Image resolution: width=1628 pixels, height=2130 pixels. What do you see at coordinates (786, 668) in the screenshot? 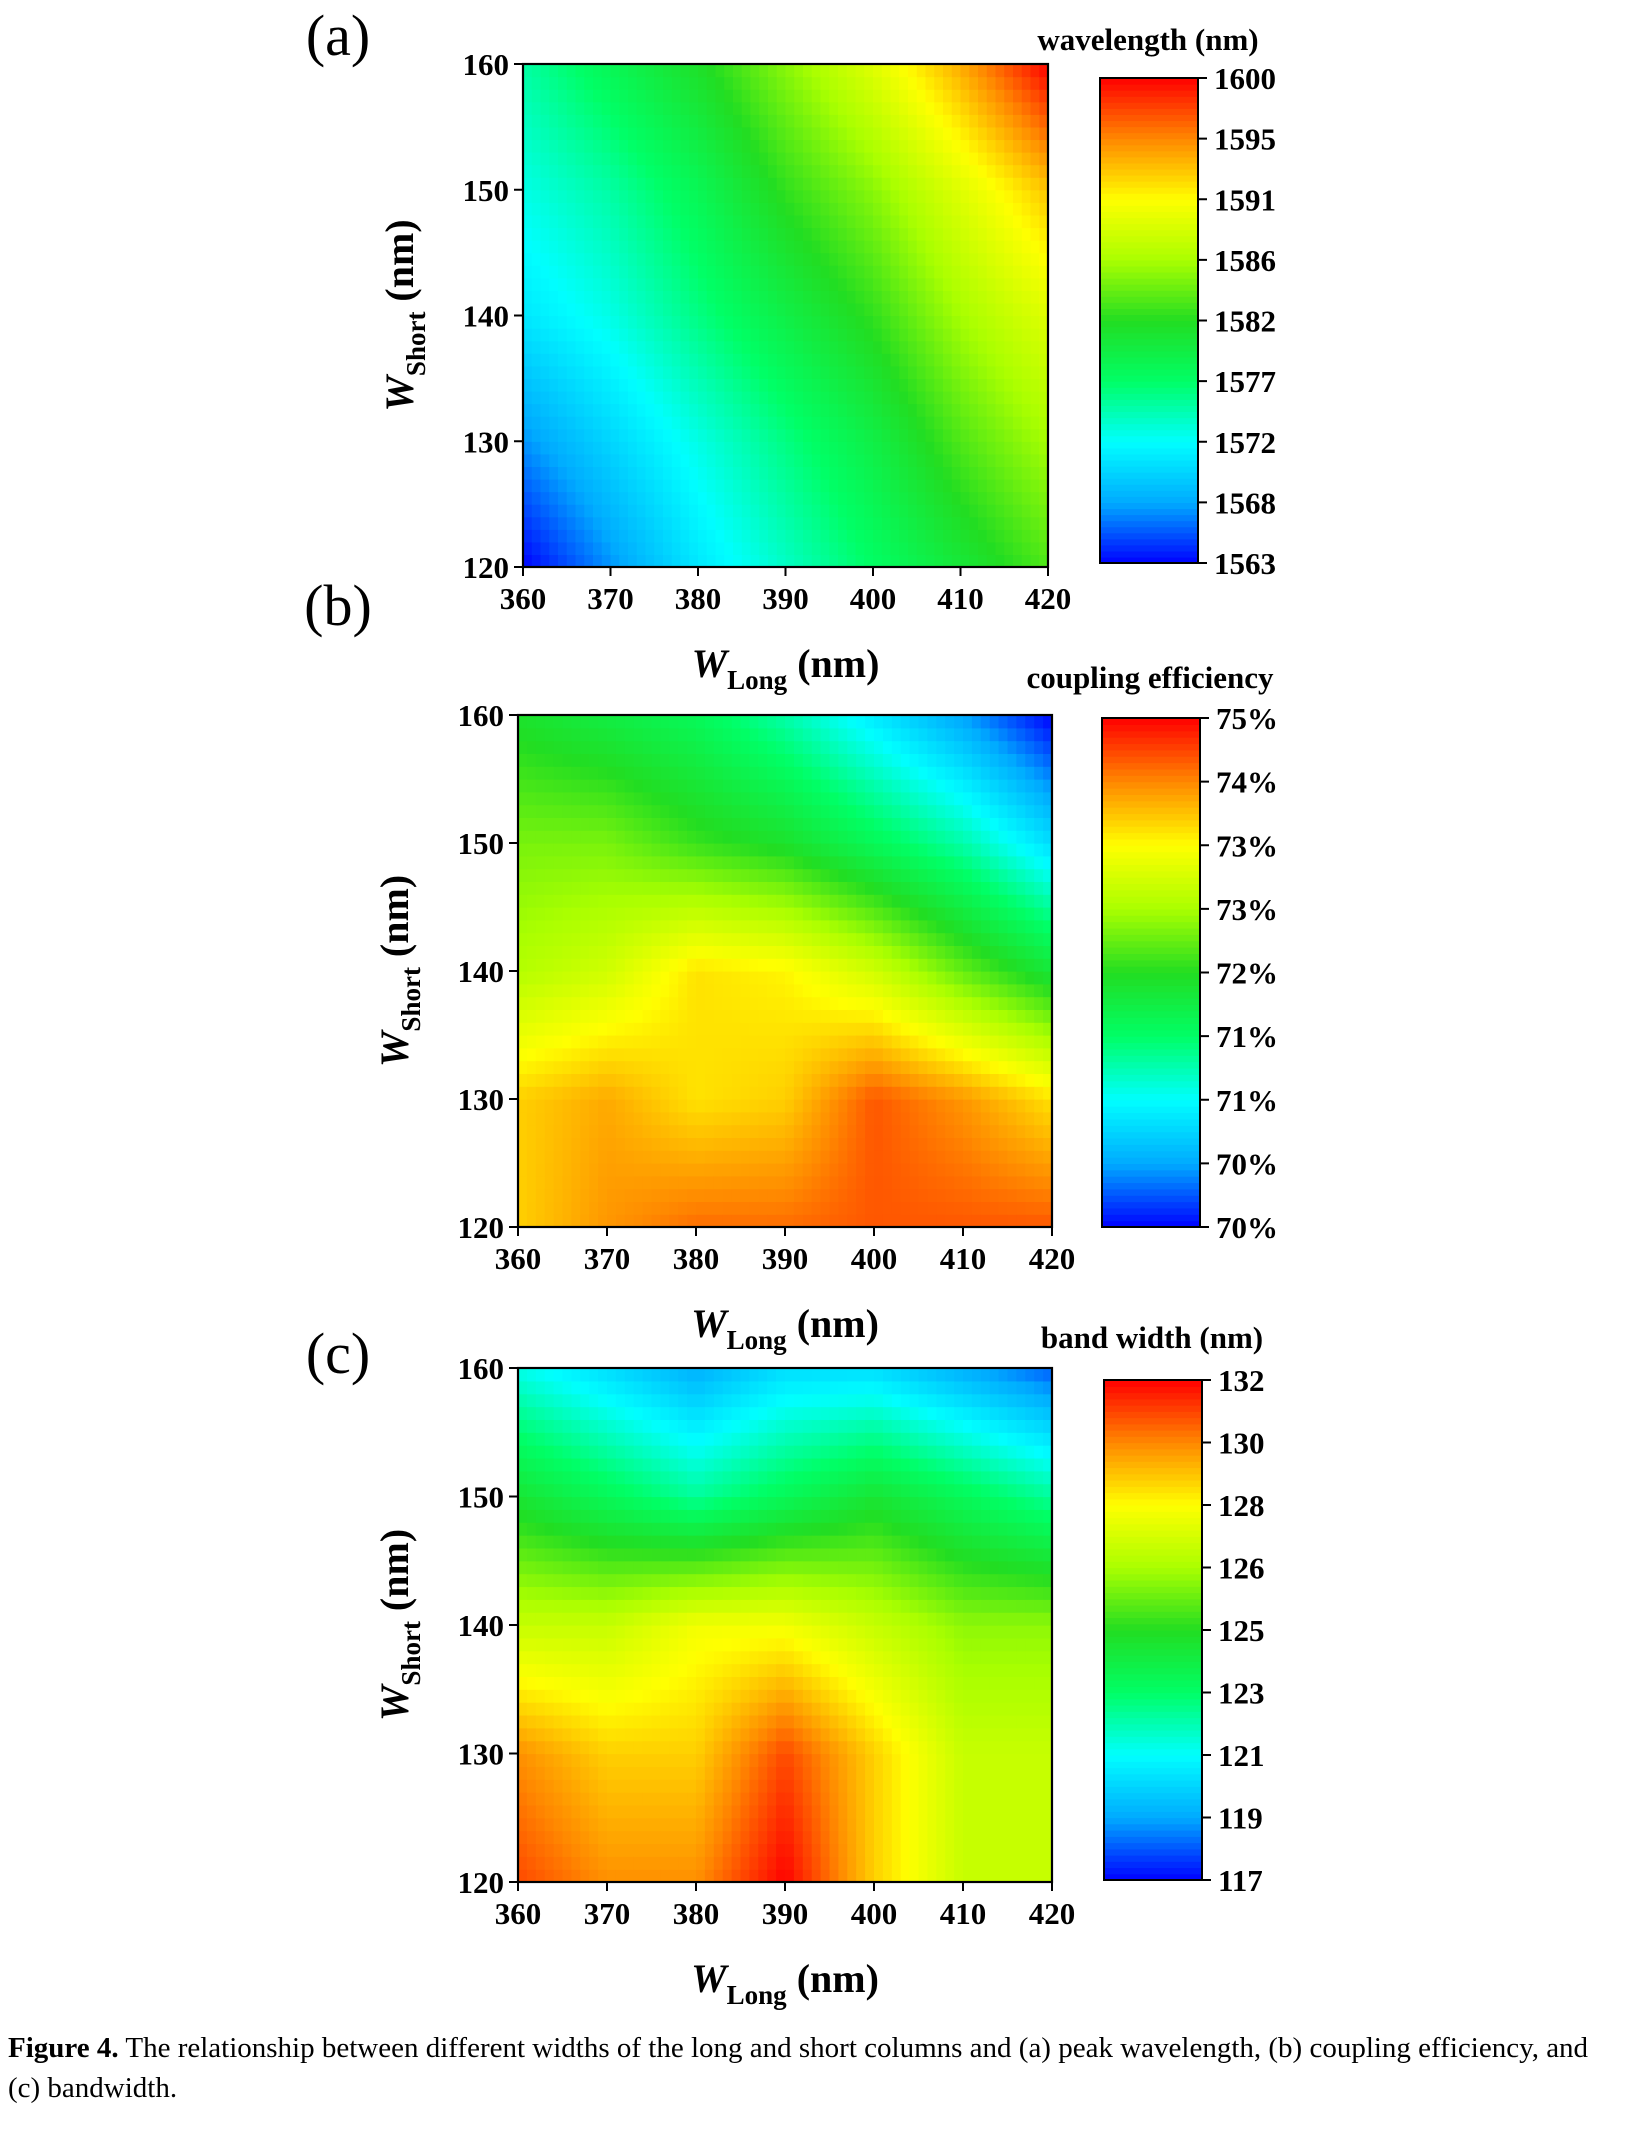
I see `x-axis-title: WLong (nm)` at bounding box center [786, 668].